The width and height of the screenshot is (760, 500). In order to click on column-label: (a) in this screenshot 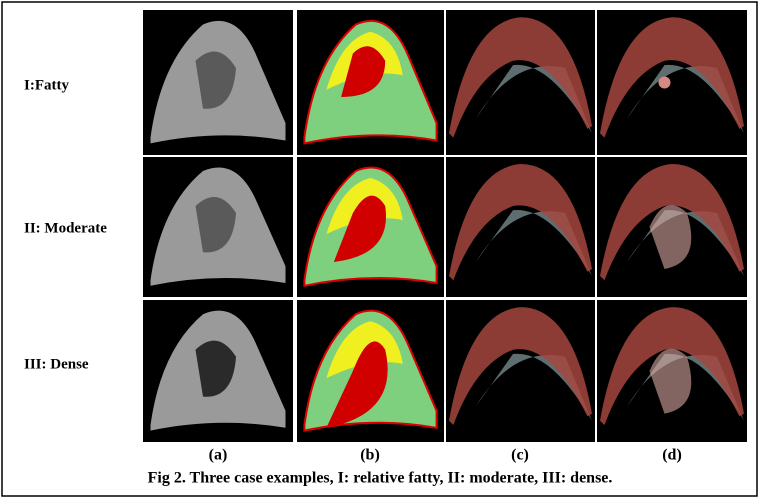, I will do `click(218, 455)`.